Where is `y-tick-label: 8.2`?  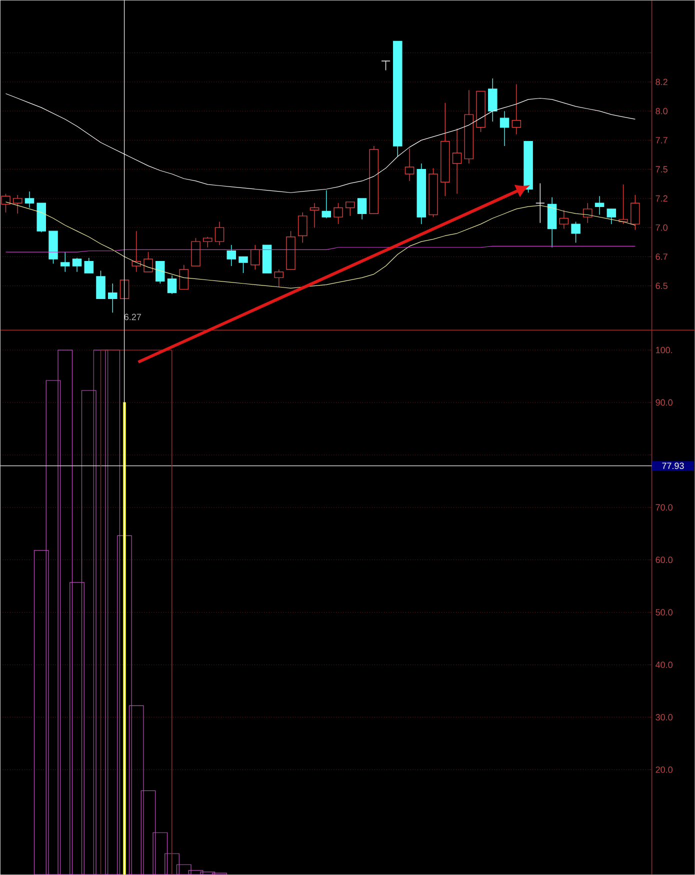 y-tick-label: 8.2 is located at coordinates (662, 82).